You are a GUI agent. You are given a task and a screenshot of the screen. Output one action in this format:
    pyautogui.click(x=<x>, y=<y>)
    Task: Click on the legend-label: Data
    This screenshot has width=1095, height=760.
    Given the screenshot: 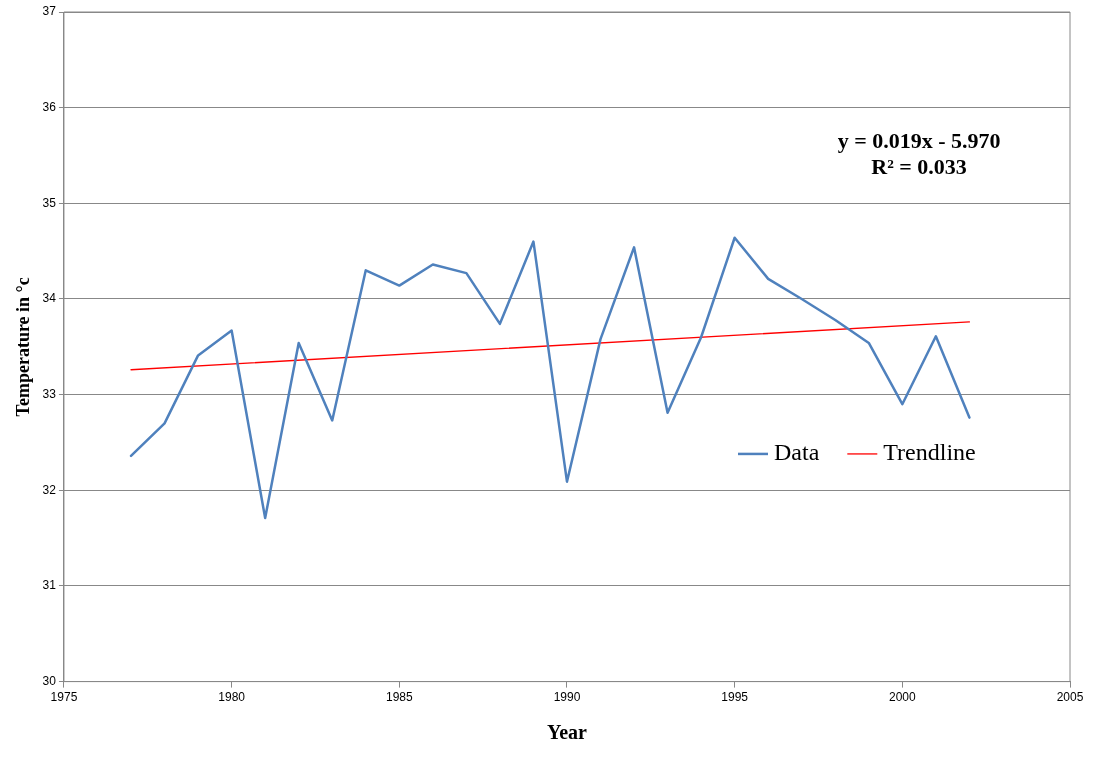 What is the action you would take?
    pyautogui.click(x=797, y=452)
    